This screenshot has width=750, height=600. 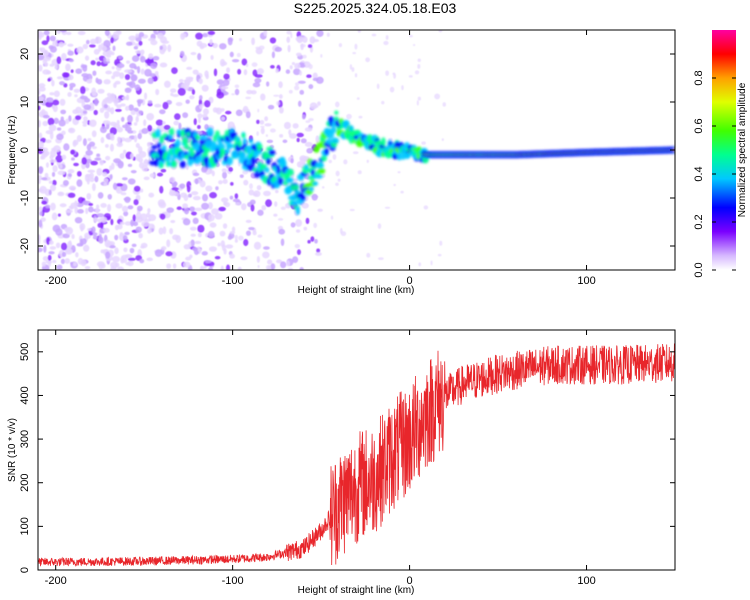 I want to click on snr-y-tick-label: 400, so click(x=25, y=395).